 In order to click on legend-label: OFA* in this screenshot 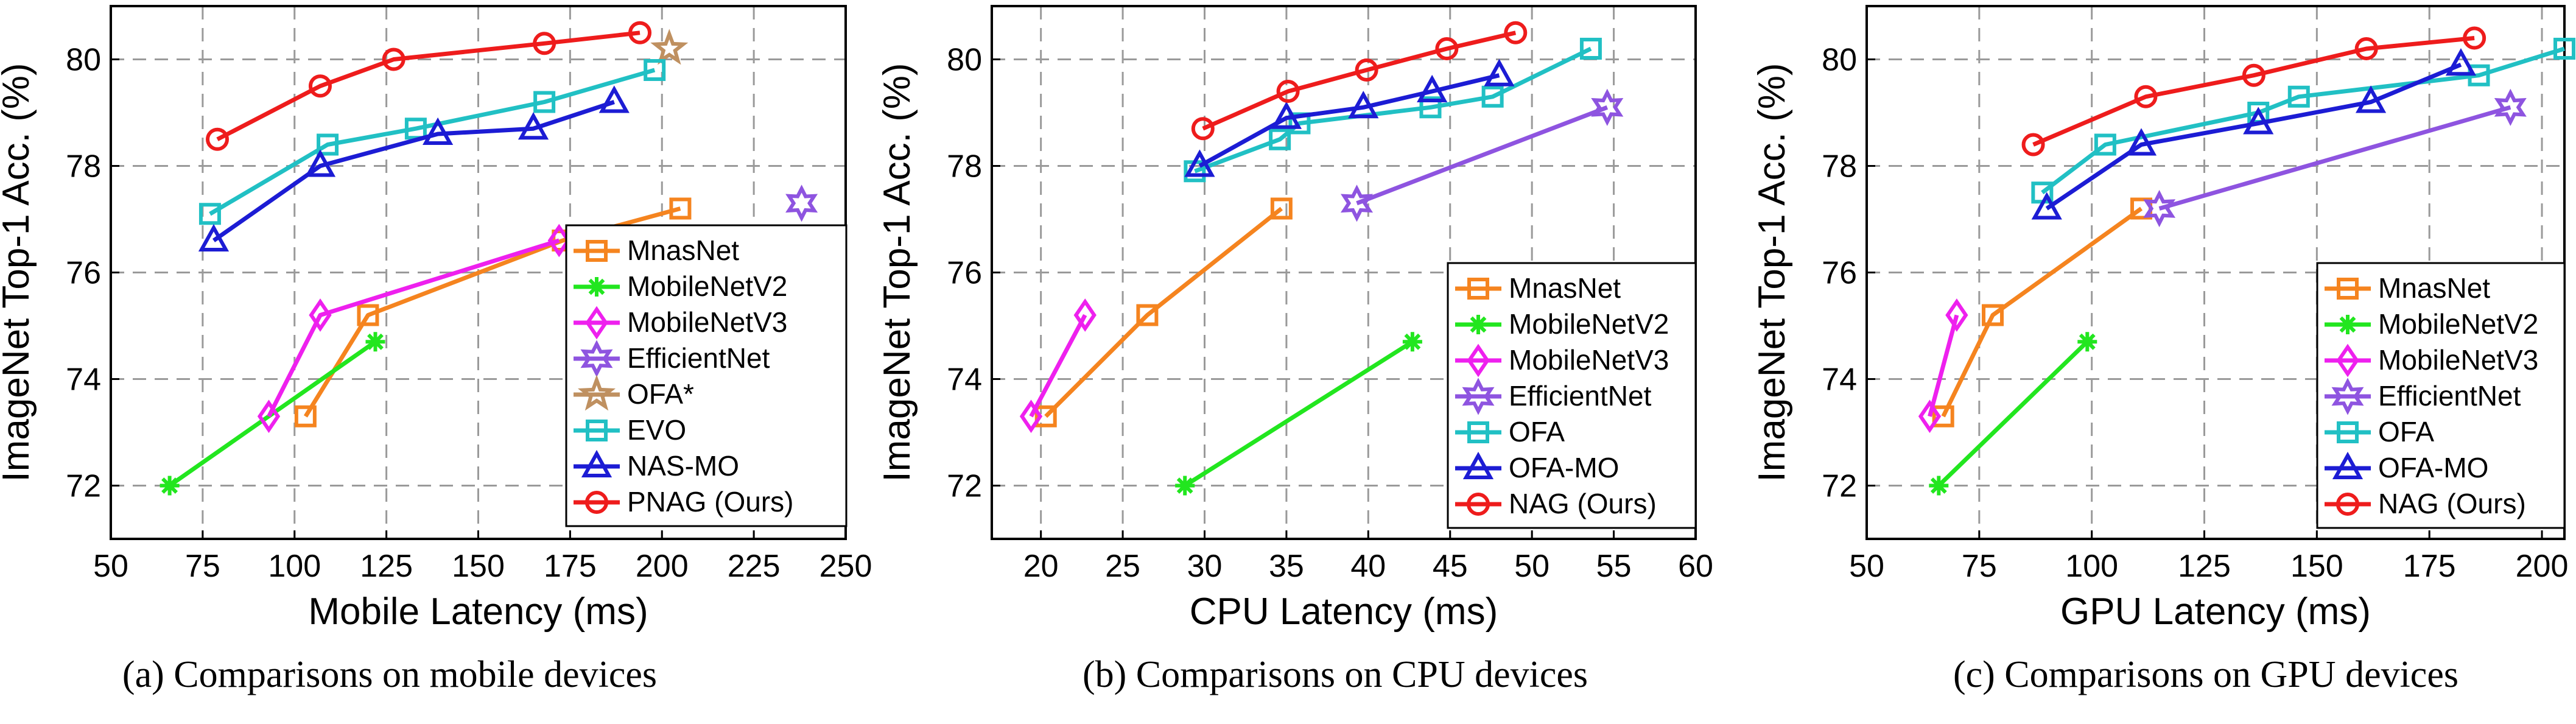, I will do `click(660, 394)`.